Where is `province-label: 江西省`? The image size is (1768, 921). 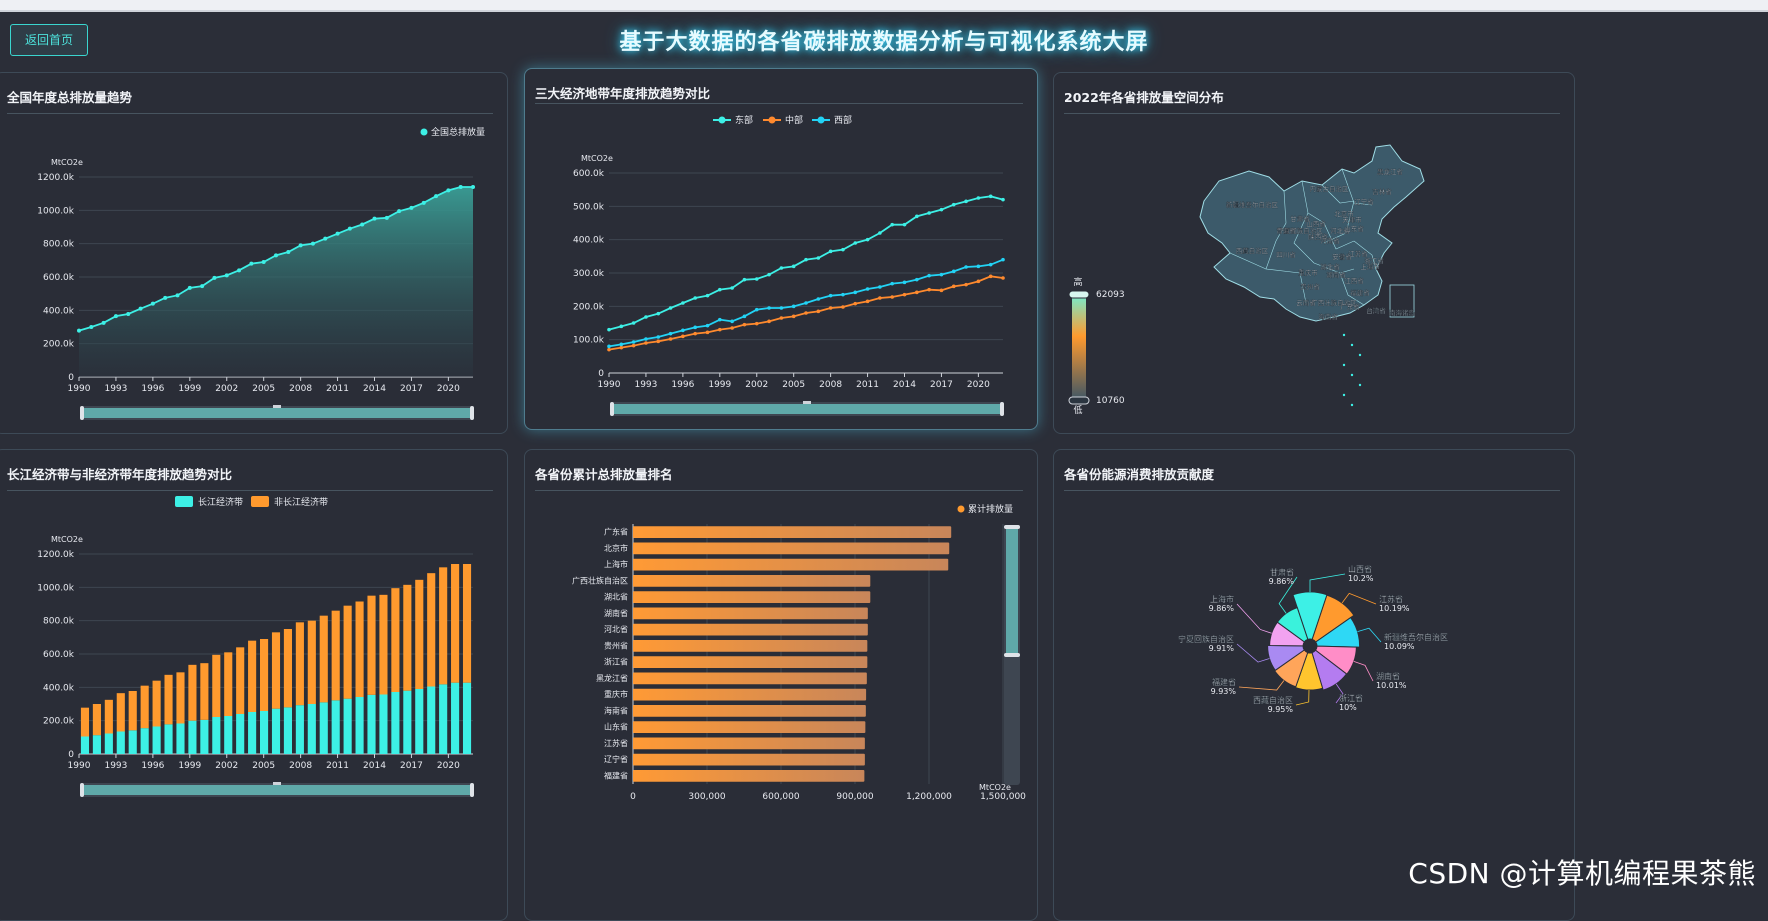
province-label: 江西省 is located at coordinates (1354, 280).